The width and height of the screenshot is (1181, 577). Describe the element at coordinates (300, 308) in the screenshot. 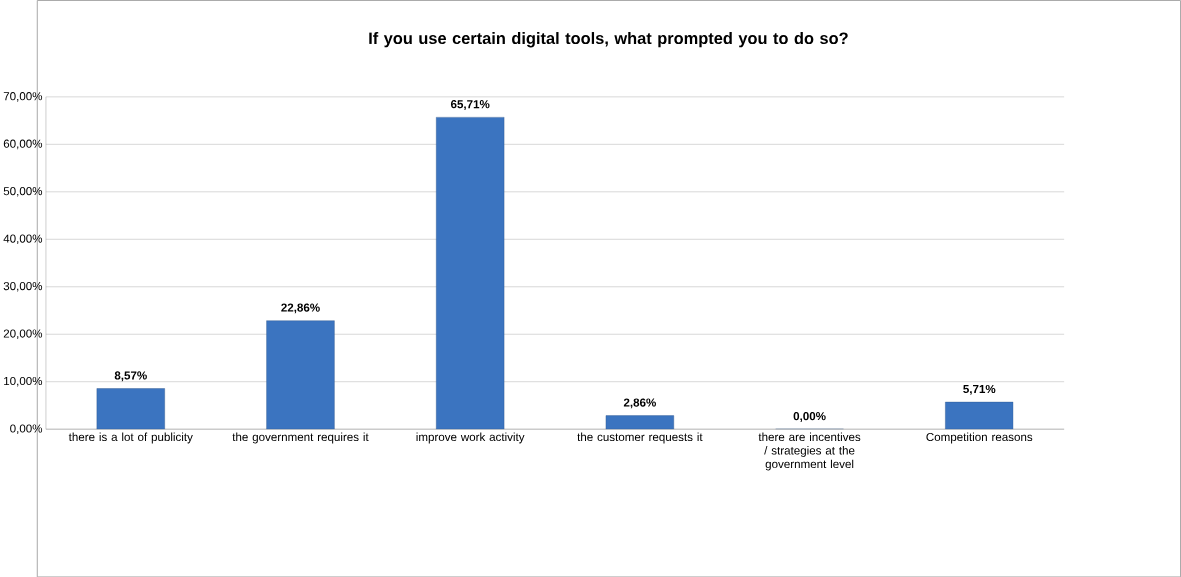

I see `data-label: 22,86%` at that location.